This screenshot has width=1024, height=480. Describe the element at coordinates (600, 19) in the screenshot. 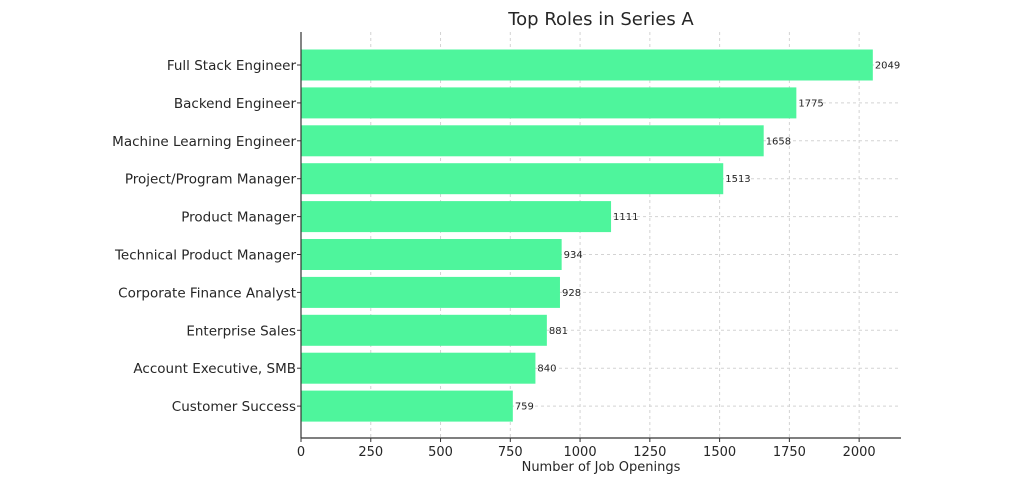

I see `chart-title: Top Roles in Series A` at that location.